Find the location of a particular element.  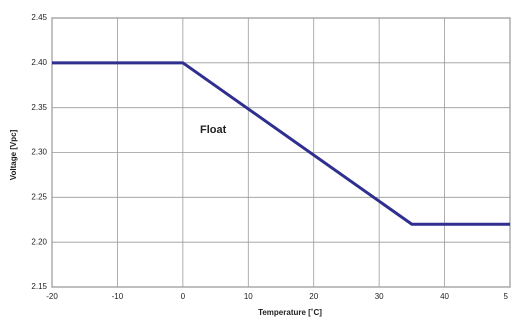

y-tick-label: 2.35 is located at coordinates (39, 107).